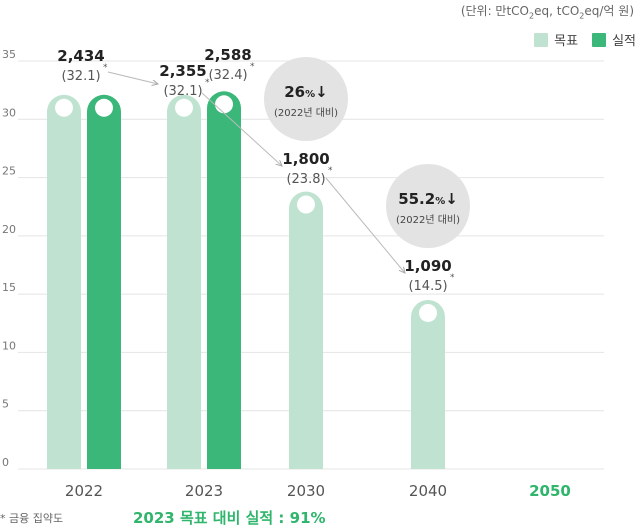  What do you see at coordinates (9, 171) in the screenshot?
I see `y-tick-label: 25` at bounding box center [9, 171].